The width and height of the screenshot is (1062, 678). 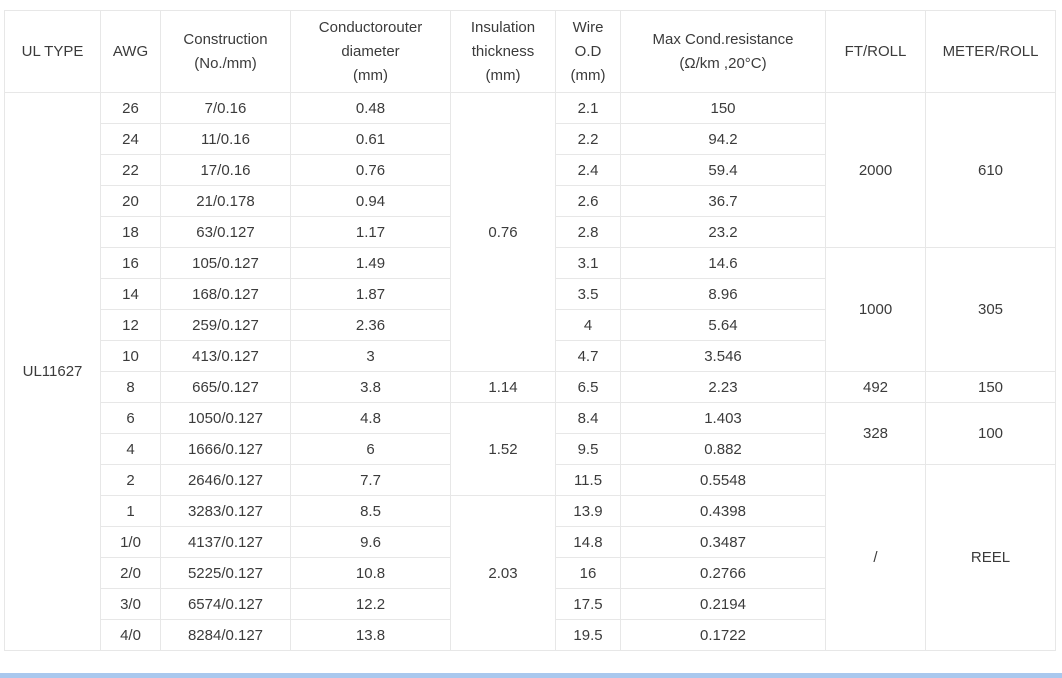 I want to click on table-row: 10 413/0.127 3 4.7 3.546, so click(x=530, y=356).